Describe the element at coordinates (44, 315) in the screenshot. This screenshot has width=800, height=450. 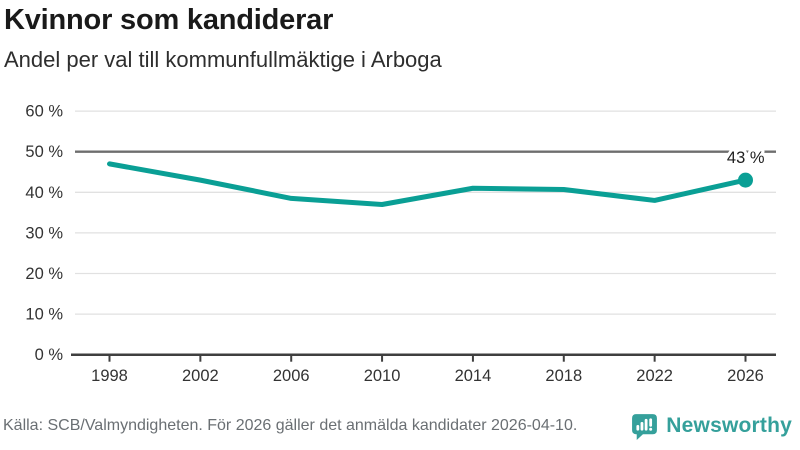
I see `y-axis-tick-label: 10 %` at that location.